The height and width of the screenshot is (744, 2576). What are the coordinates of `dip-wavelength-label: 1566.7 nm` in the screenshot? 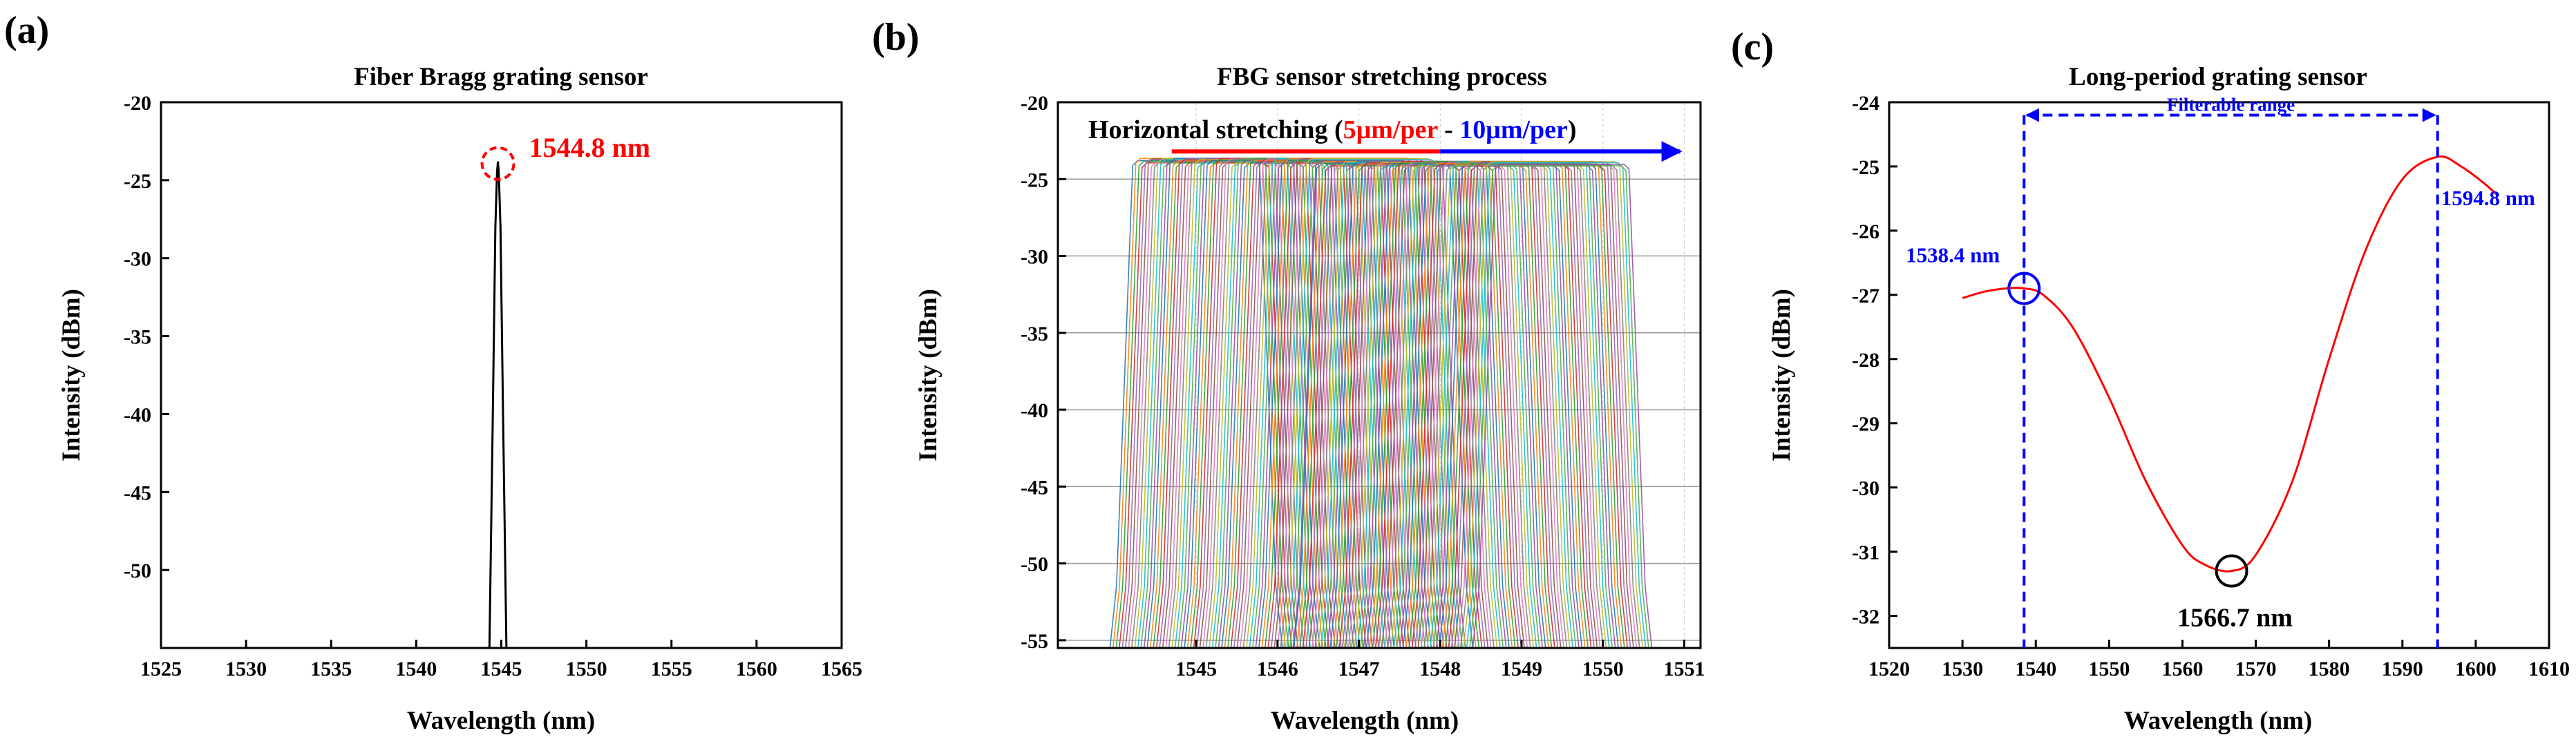 It's located at (2235, 617).